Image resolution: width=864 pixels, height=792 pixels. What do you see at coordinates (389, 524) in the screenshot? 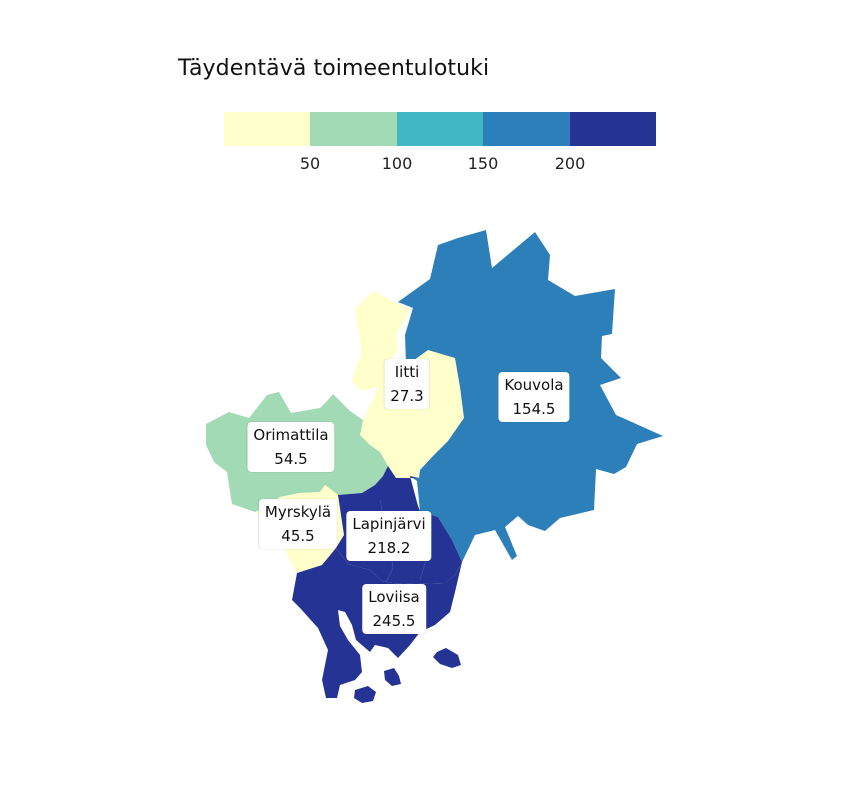
I see `label-lapinjarvi-name: Lapinjärvi` at bounding box center [389, 524].